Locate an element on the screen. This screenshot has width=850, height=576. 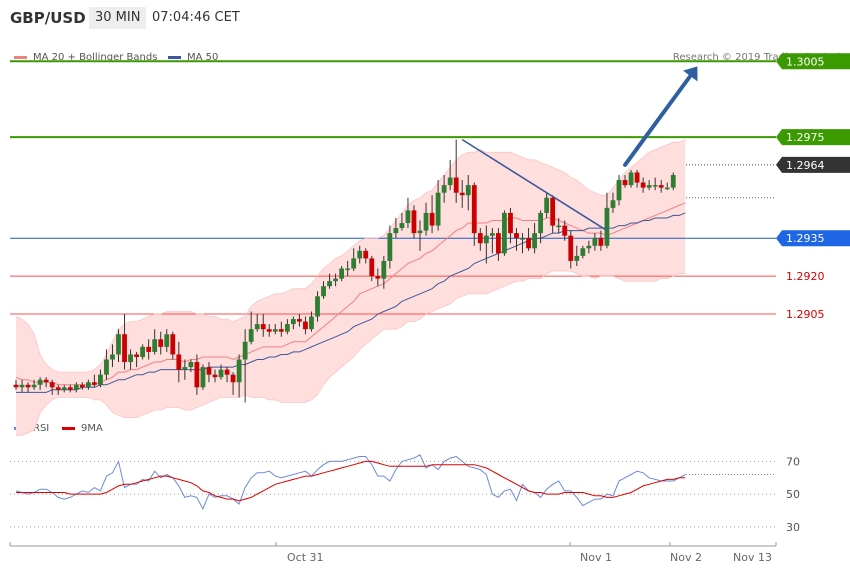
rsi-panel: 70 50 30 is located at coordinates (405, 494).